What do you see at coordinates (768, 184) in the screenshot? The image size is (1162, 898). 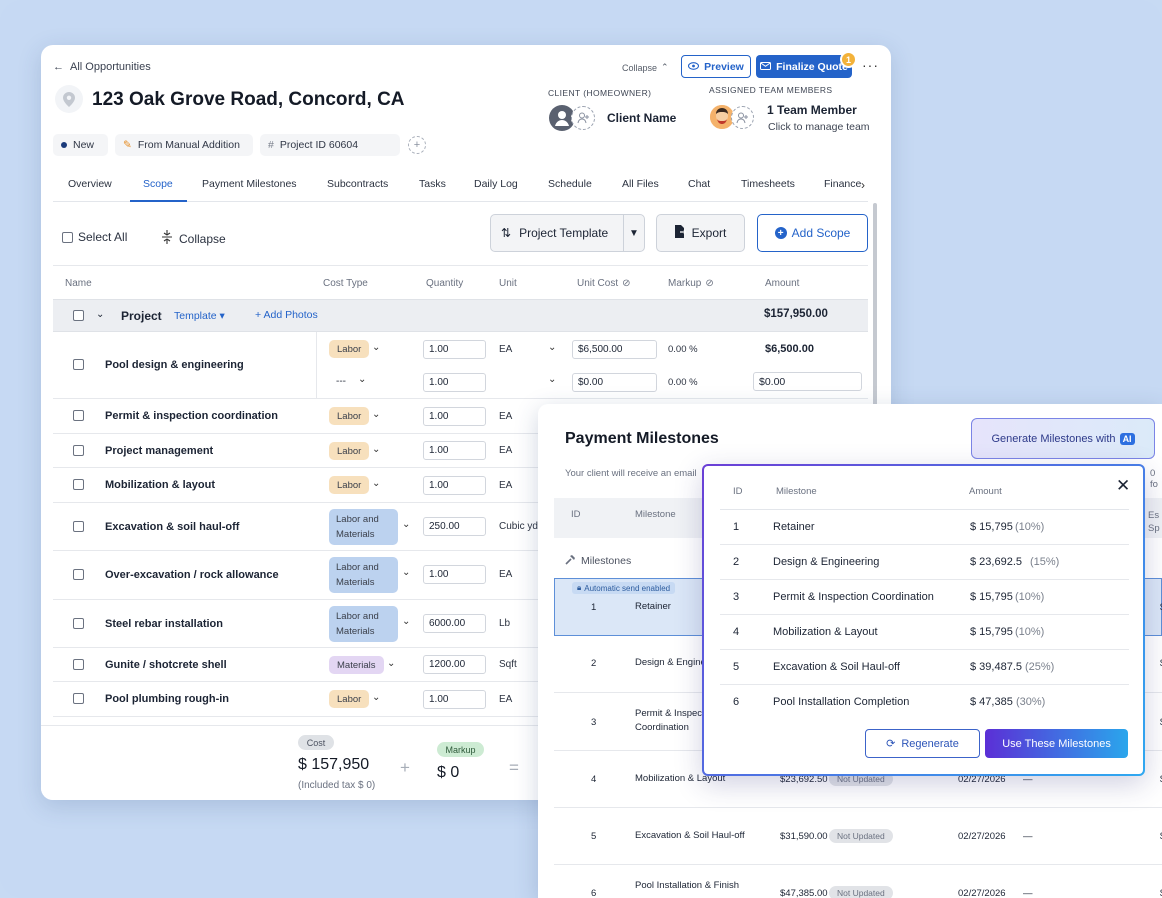 I see `tab-timesheets: Timesheets` at bounding box center [768, 184].